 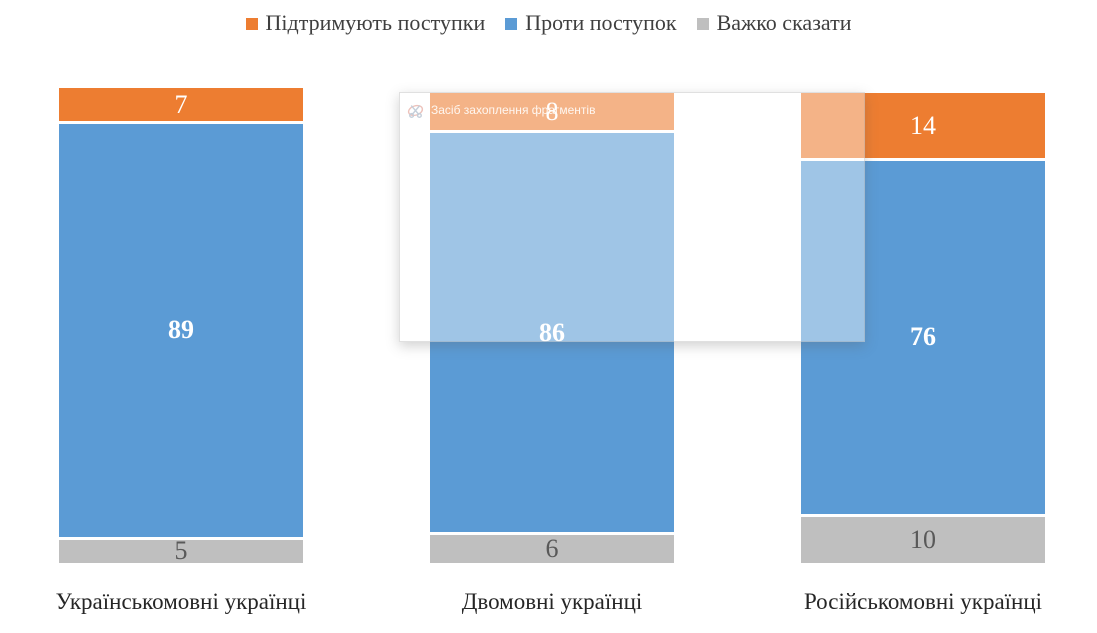 I want to click on snipping-tool-titlebar: Засіб захоплення фрагментів, so click(x=632, y=107).